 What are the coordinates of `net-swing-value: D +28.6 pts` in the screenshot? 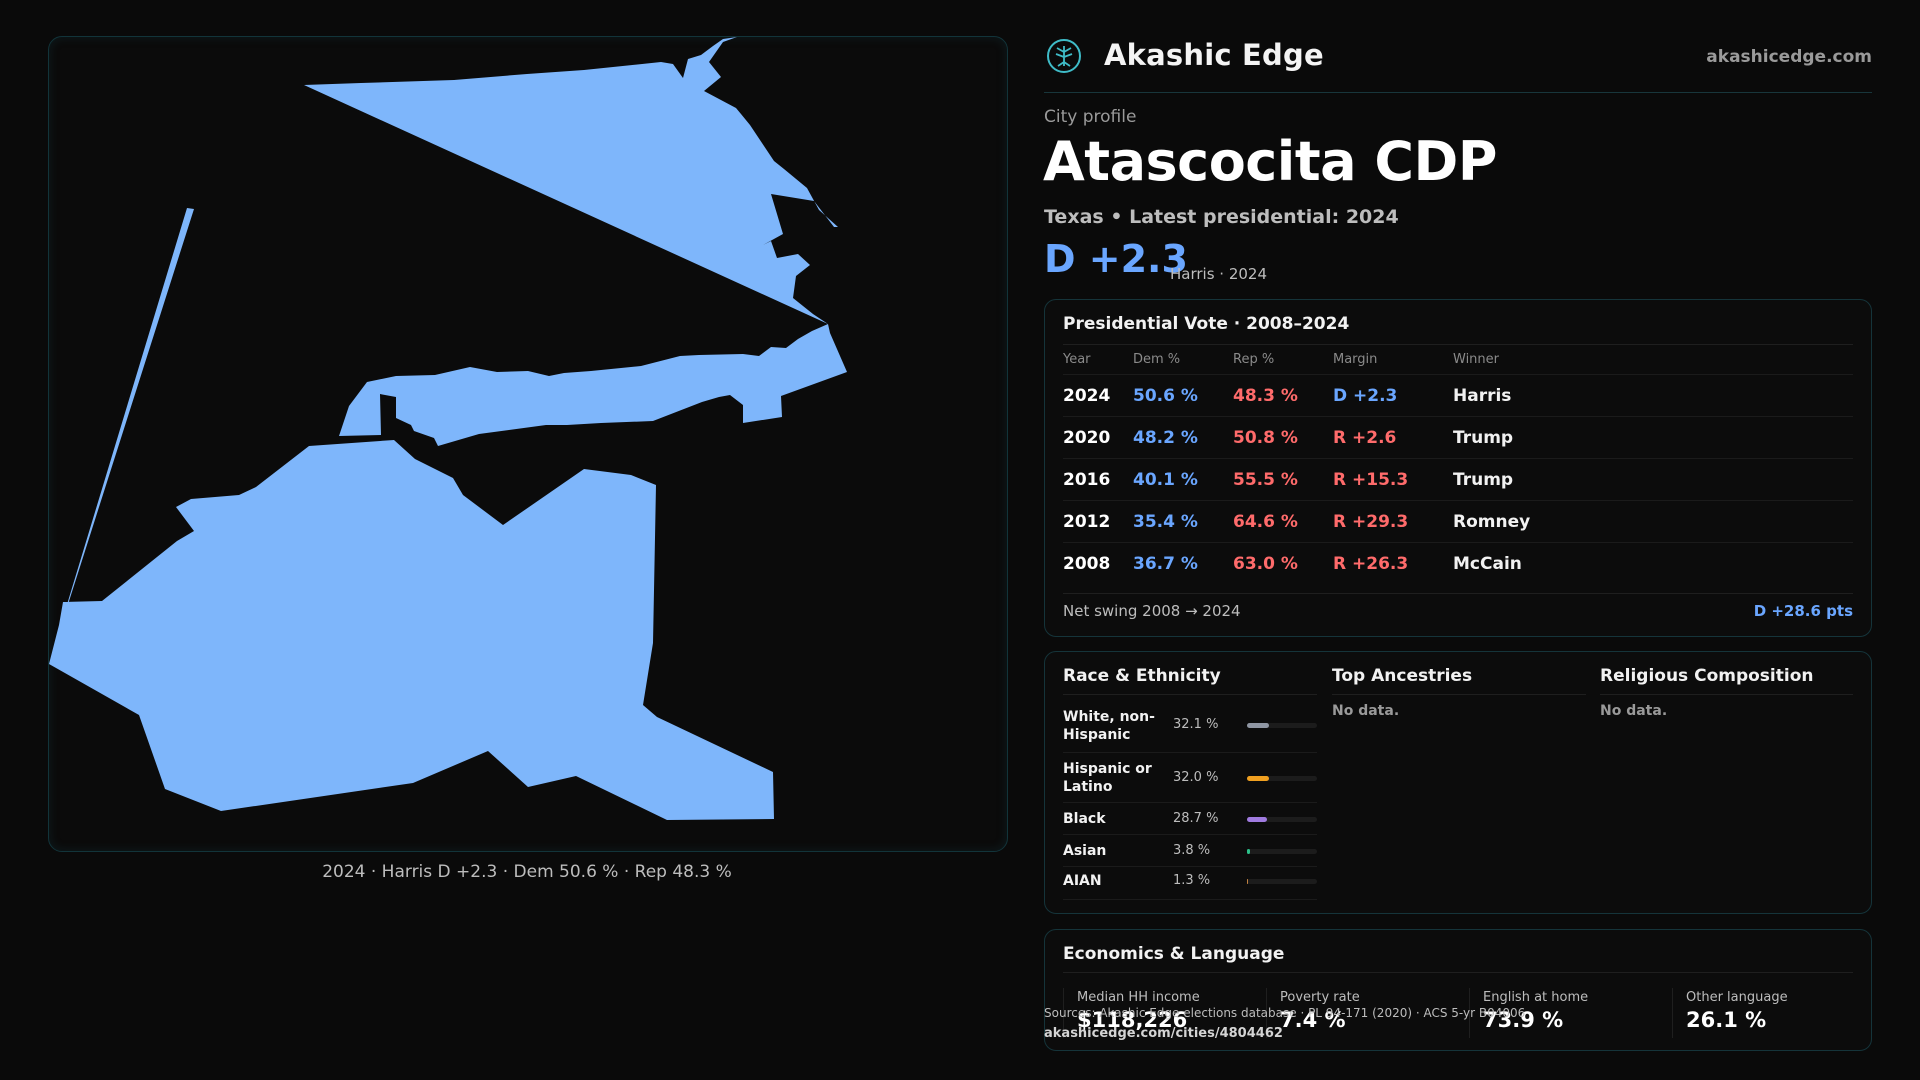 It's located at (1803, 611).